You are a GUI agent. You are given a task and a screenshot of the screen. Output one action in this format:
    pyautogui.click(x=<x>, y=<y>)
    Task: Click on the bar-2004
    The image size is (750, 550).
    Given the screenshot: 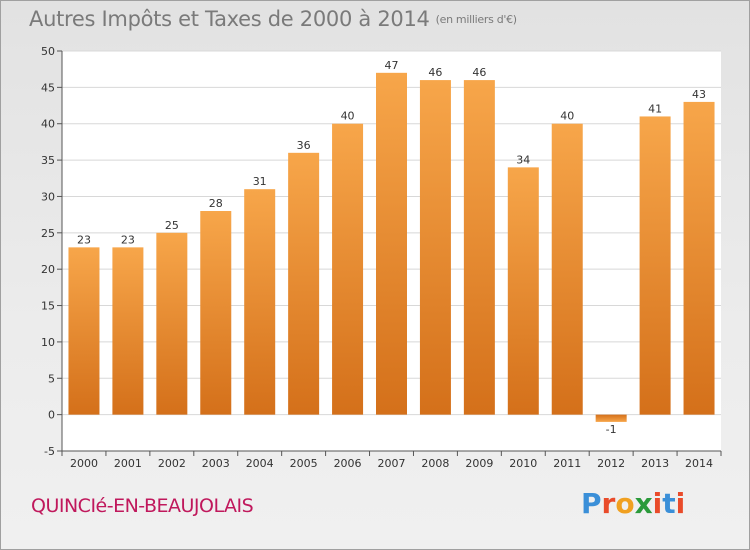 What is the action you would take?
    pyautogui.click(x=260, y=302)
    